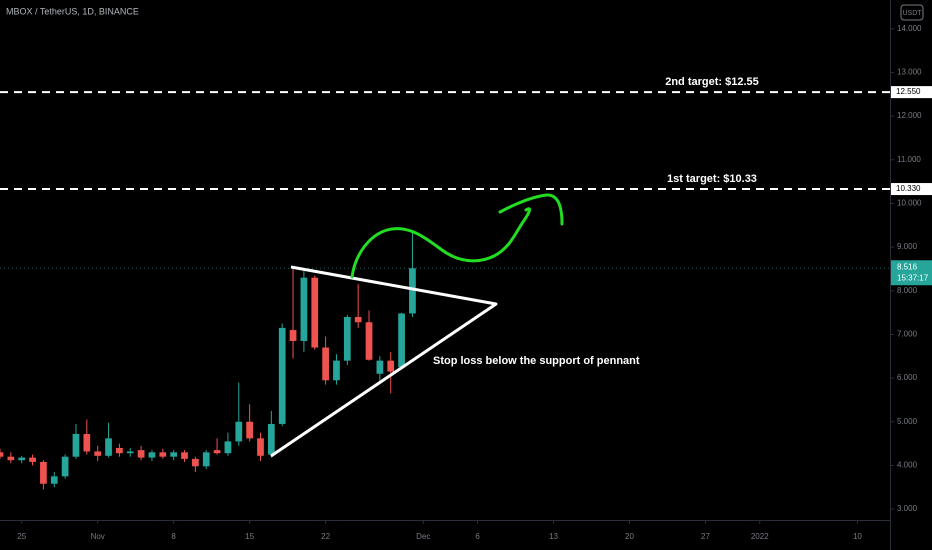 This screenshot has height=550, width=932. What do you see at coordinates (907, 266) in the screenshot?
I see `last-price-label: 8.516` at bounding box center [907, 266].